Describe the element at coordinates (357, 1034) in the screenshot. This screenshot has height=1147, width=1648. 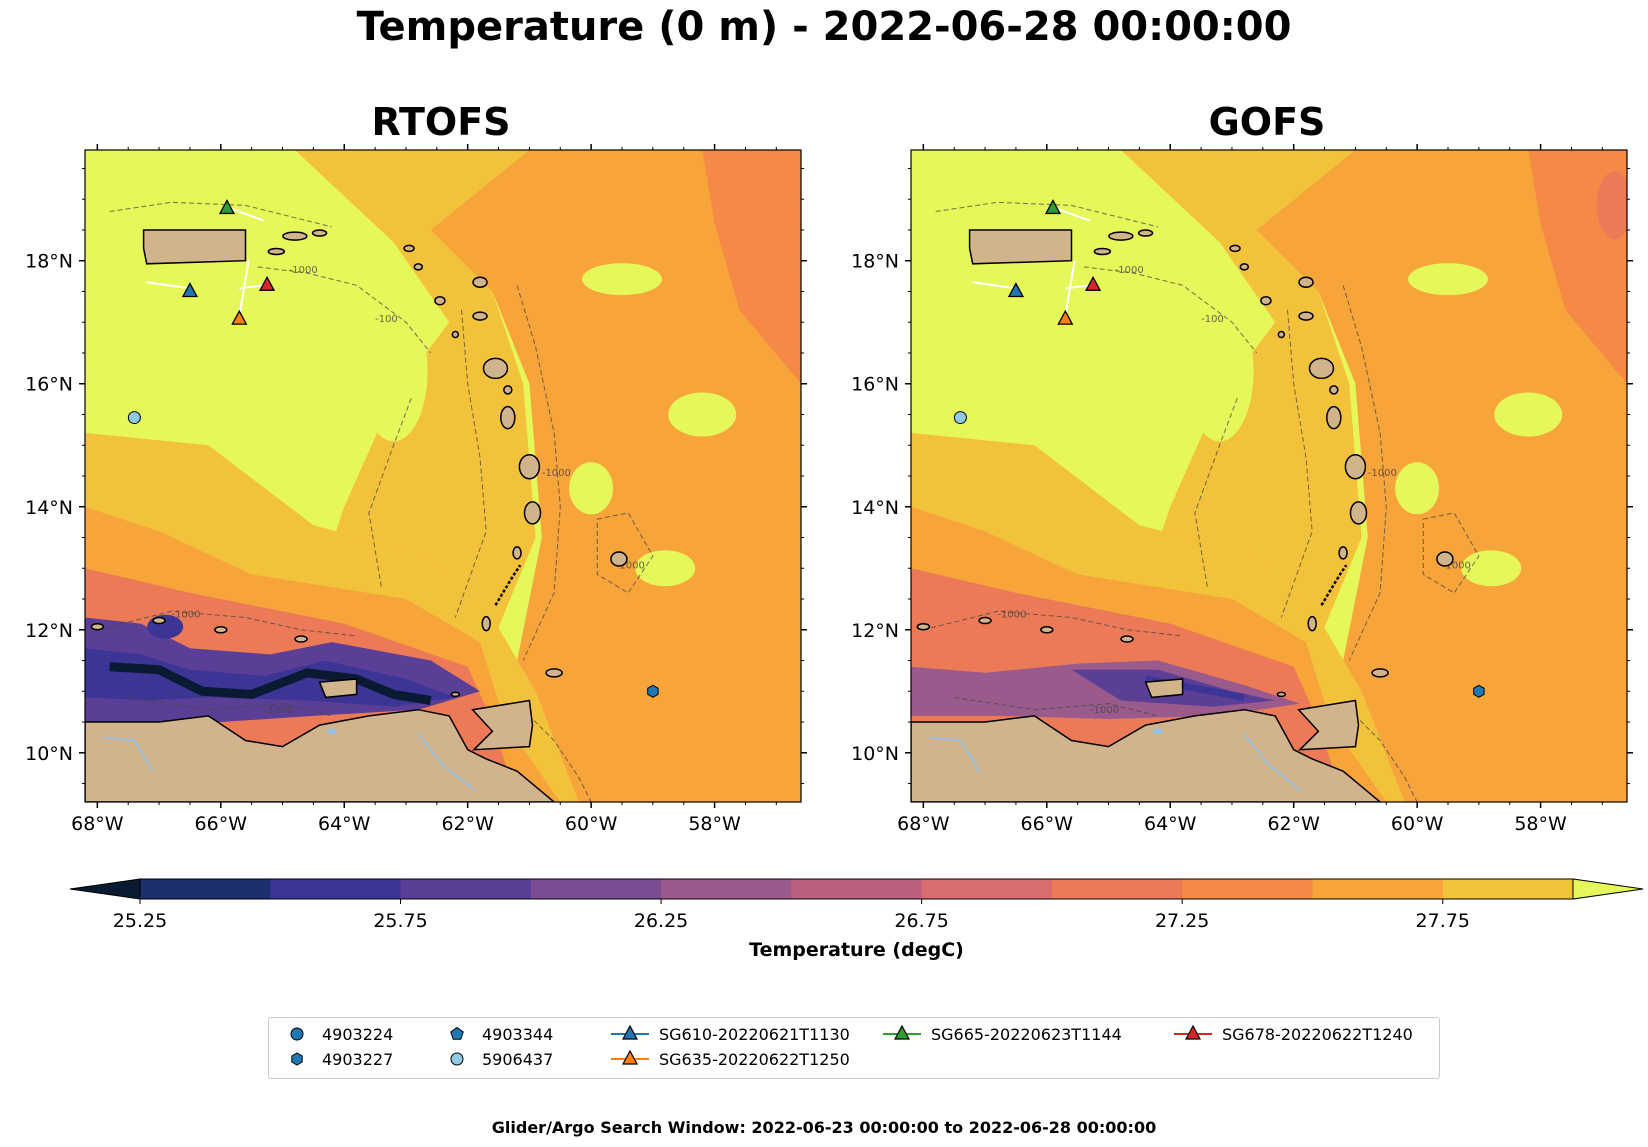
I see `legend-label: 4903224` at that location.